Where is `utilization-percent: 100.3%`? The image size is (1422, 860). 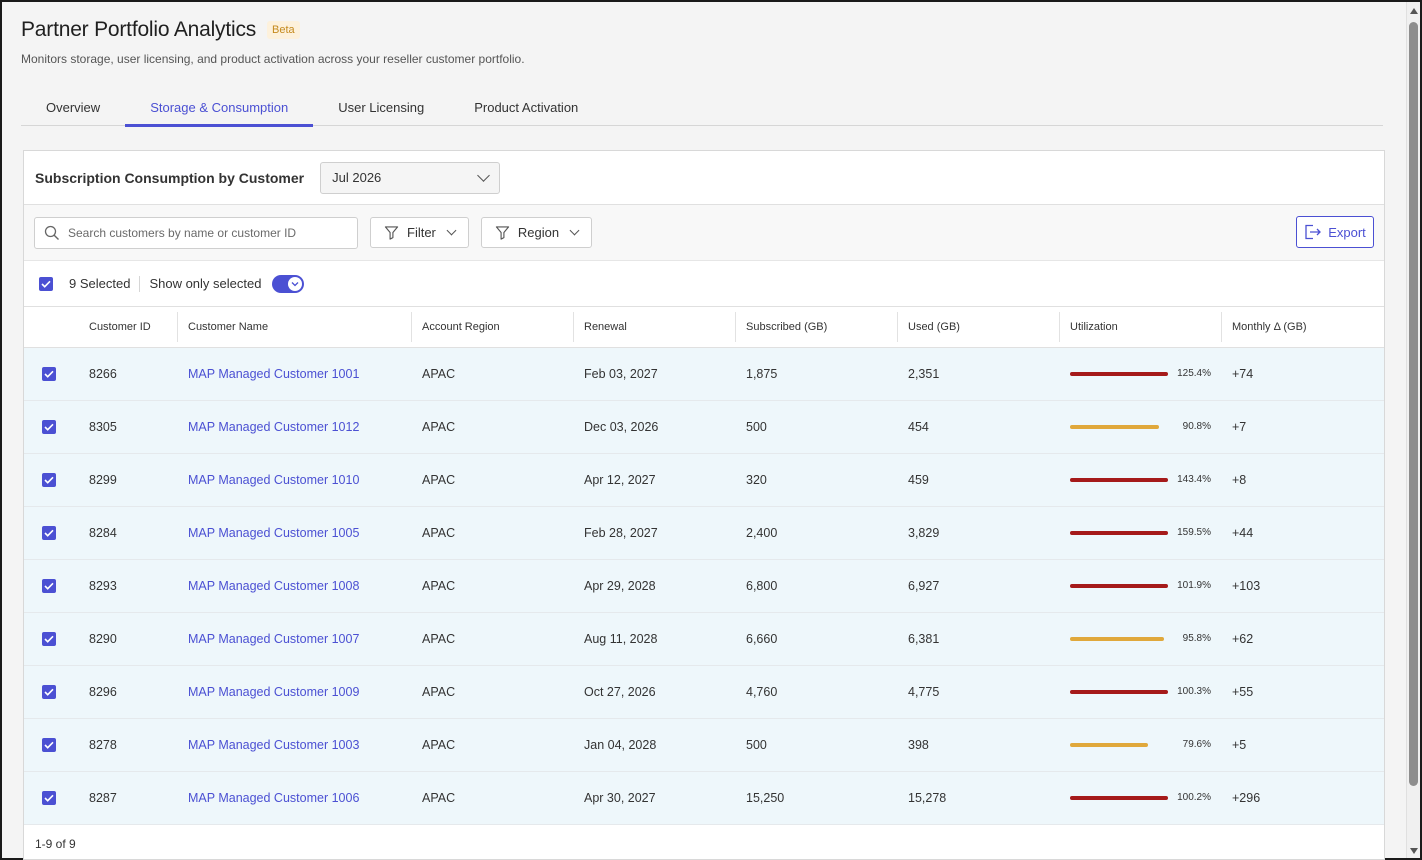 utilization-percent: 100.3% is located at coordinates (1194, 691).